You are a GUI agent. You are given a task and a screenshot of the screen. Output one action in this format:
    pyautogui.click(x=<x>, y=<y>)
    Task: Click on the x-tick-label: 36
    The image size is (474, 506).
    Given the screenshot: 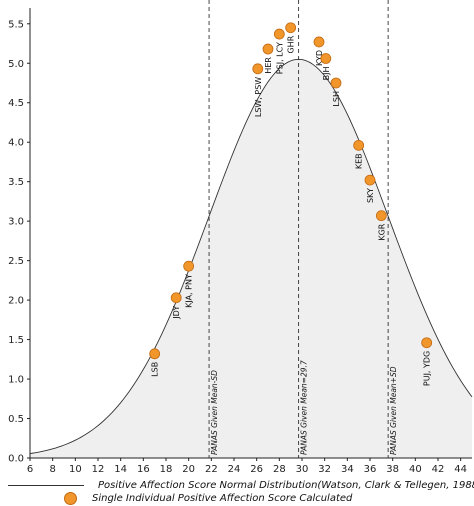 What is the action you would take?
    pyautogui.click(x=370, y=469)
    